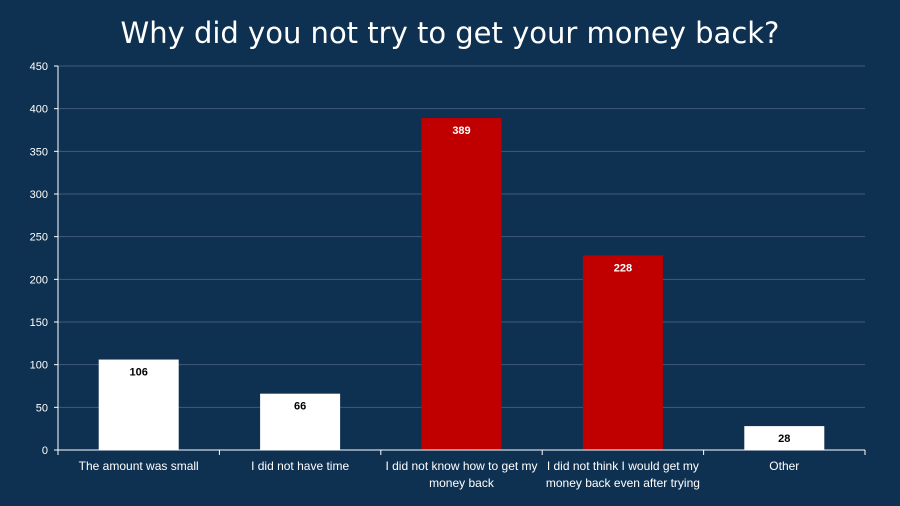 The height and width of the screenshot is (506, 900). What do you see at coordinates (139, 373) in the screenshot?
I see `data-label: 106` at bounding box center [139, 373].